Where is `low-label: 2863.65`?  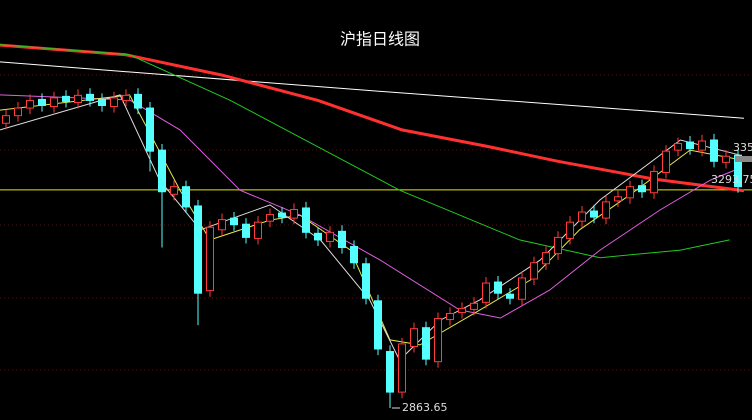
low-label: 2863.65 is located at coordinates (425, 407).